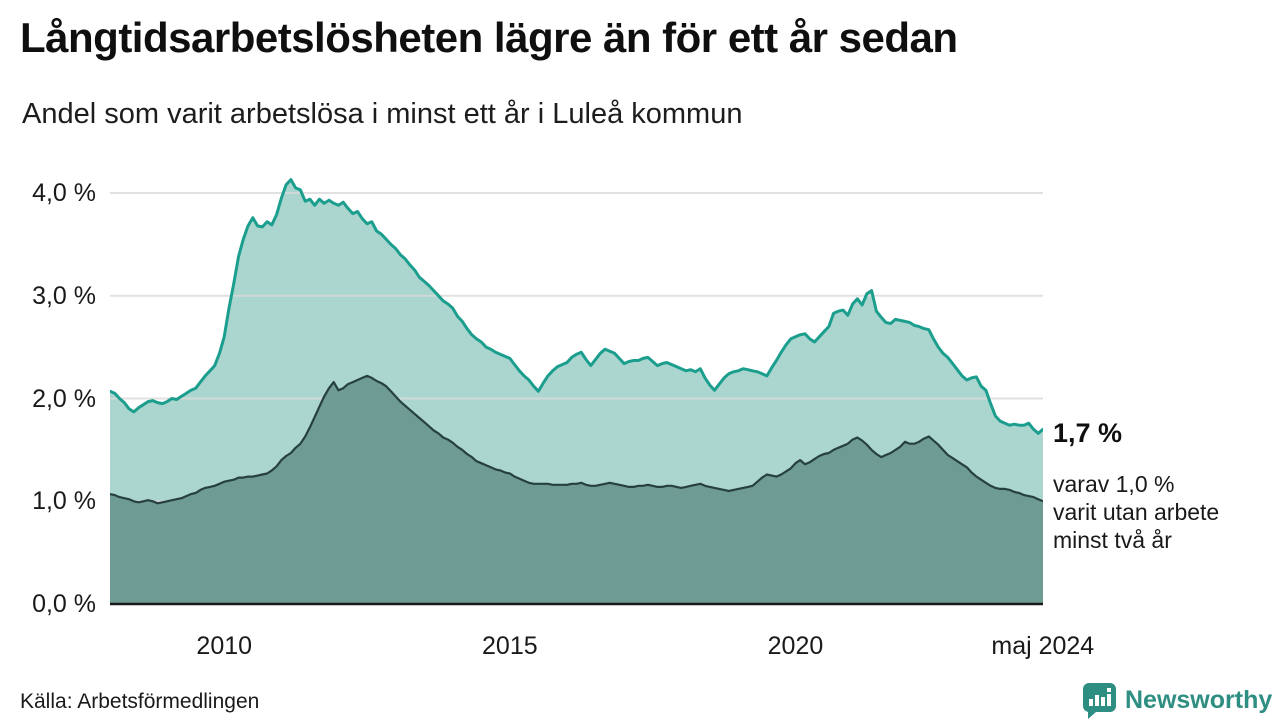  Describe the element at coordinates (1088, 433) in the screenshot. I see `end-value-annotation: 1,7 %` at that location.